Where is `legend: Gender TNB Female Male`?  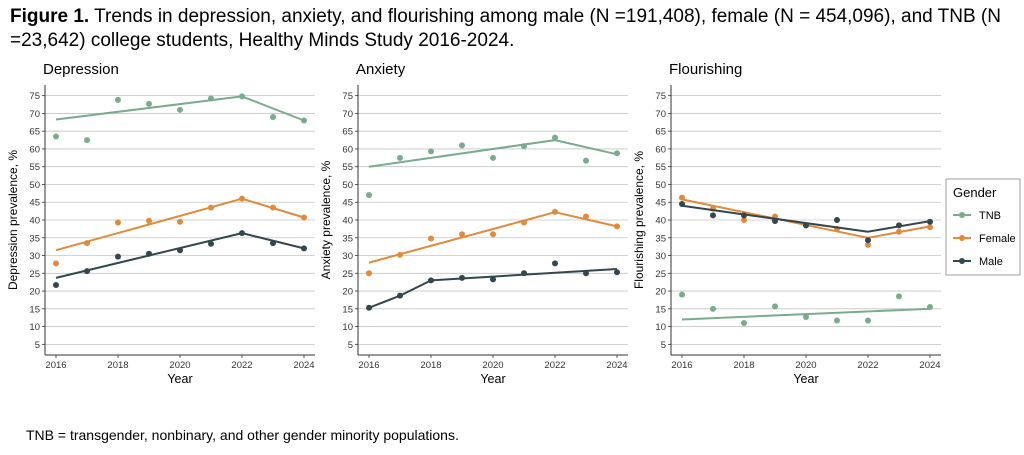 legend: Gender TNB Female Male is located at coordinates (983, 227).